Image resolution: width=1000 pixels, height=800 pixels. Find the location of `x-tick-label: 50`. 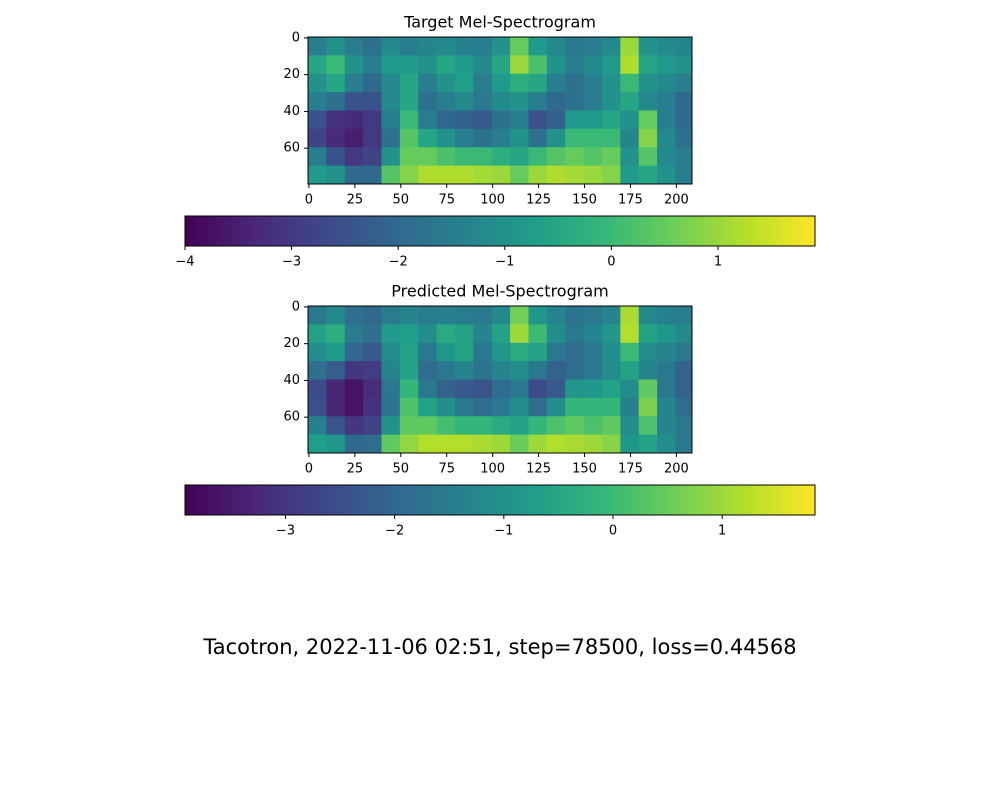

x-tick-label: 50 is located at coordinates (401, 469).